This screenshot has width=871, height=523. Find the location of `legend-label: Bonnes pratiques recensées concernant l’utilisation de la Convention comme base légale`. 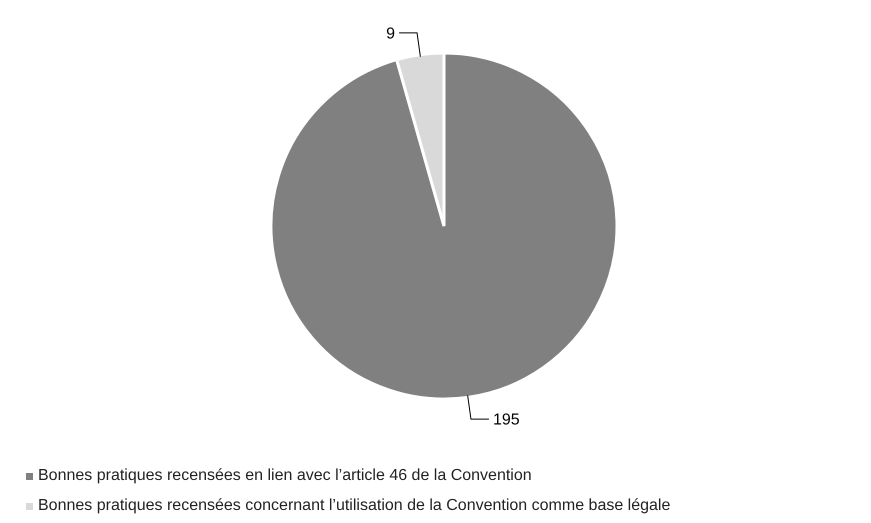

legend-label: Bonnes pratiques recensées concernant l’utilisation de la Convention comme base légale is located at coordinates (354, 506).